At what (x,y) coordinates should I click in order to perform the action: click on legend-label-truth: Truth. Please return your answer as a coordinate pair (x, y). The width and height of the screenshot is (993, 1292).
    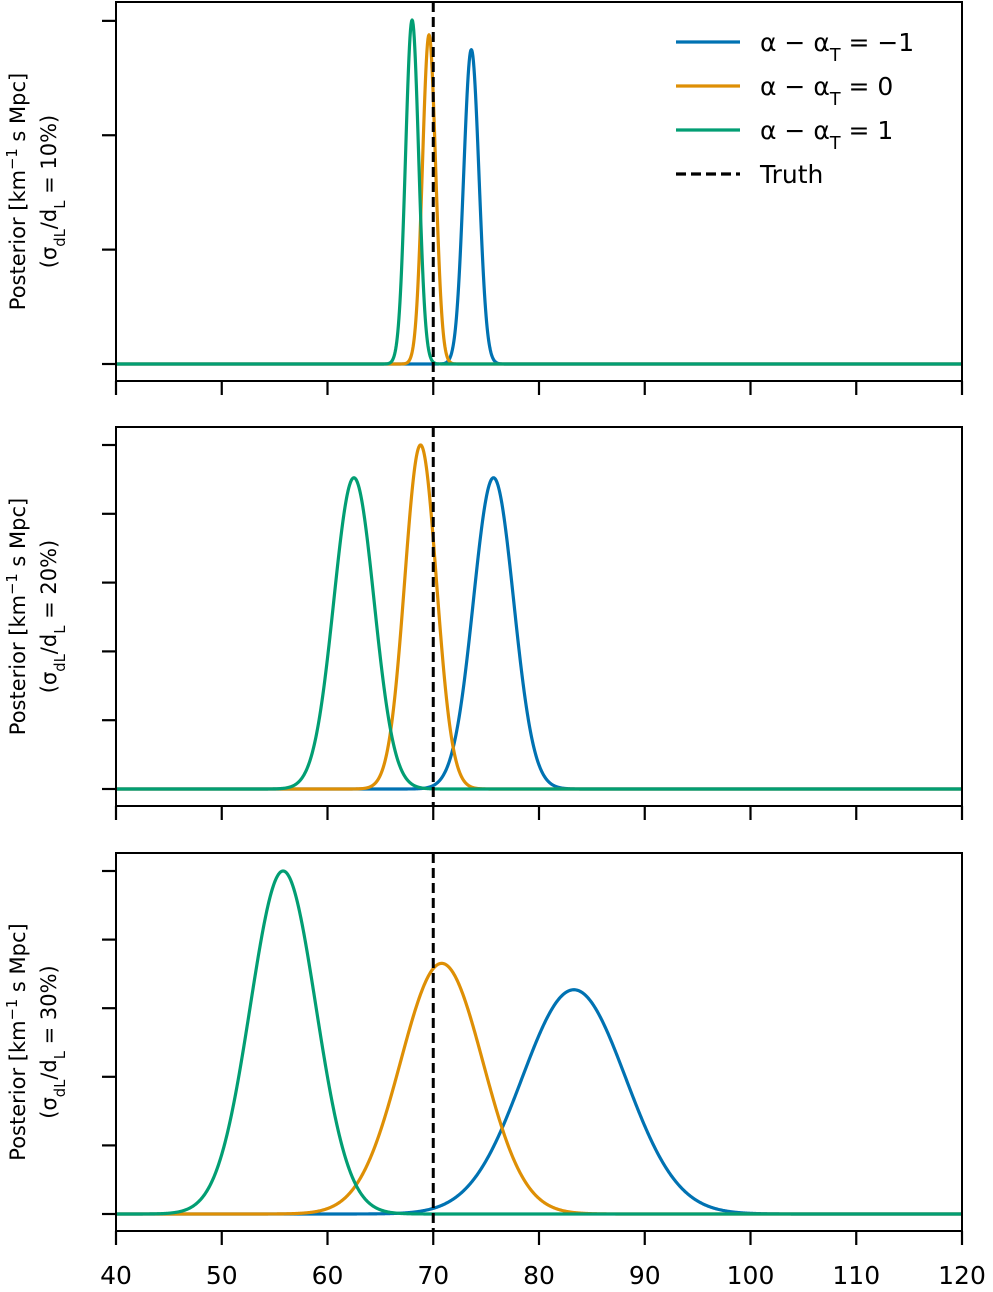
    Looking at the image, I should click on (791, 174).